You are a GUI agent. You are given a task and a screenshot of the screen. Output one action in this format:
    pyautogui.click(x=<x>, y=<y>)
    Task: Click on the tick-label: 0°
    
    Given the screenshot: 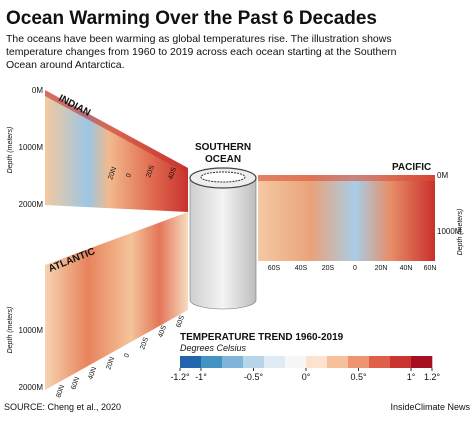 What is the action you would take?
    pyautogui.click(x=306, y=377)
    